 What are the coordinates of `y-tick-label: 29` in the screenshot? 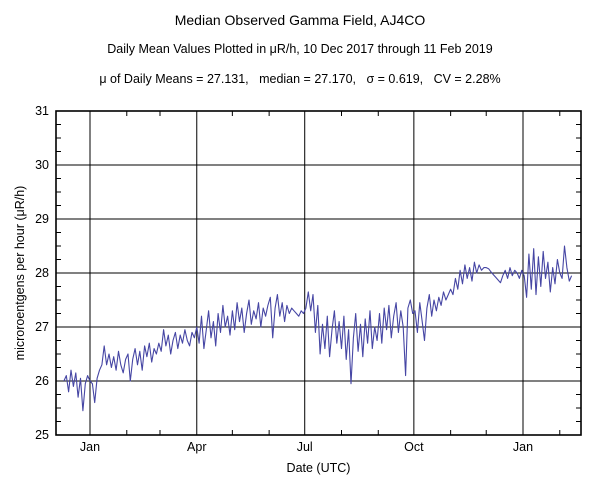 It's located at (42, 219).